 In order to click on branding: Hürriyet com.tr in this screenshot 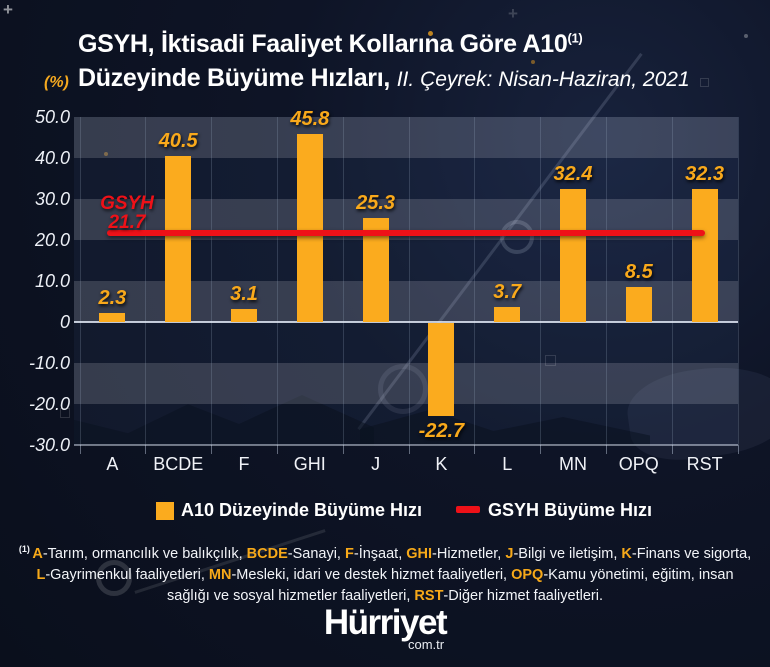, I will do `click(385, 628)`.